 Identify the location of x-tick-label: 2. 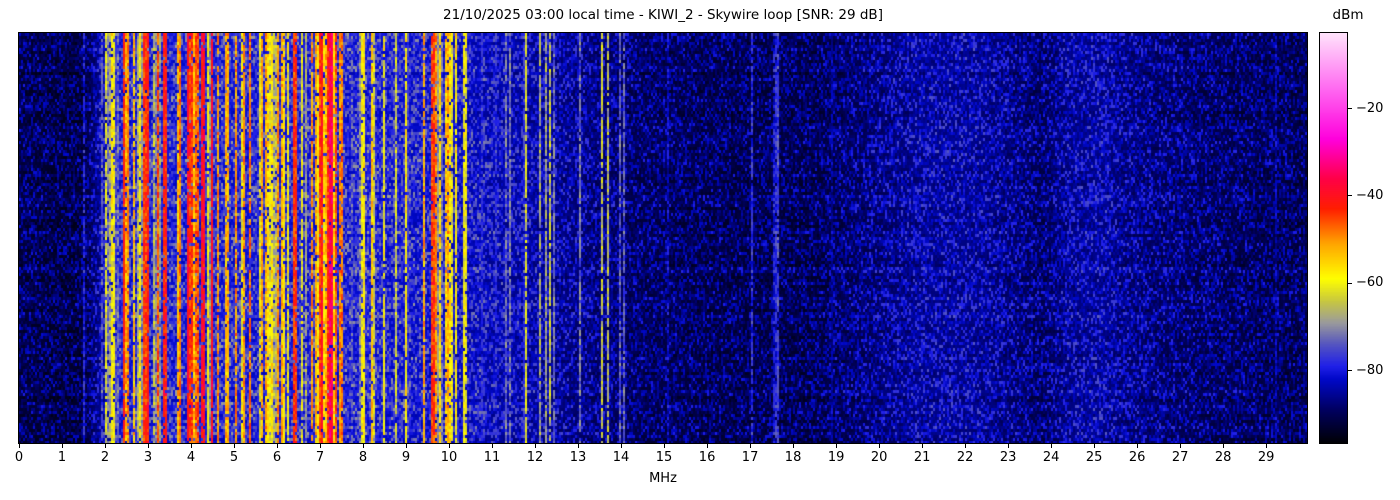
(105, 457).